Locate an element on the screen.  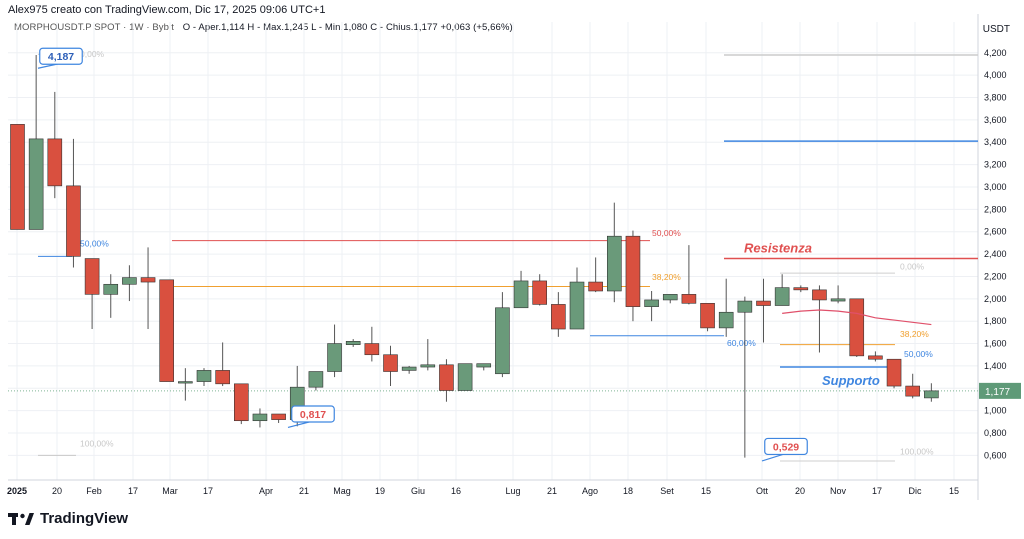
fib-left-50-label: 50,00% is located at coordinates (94, 243).